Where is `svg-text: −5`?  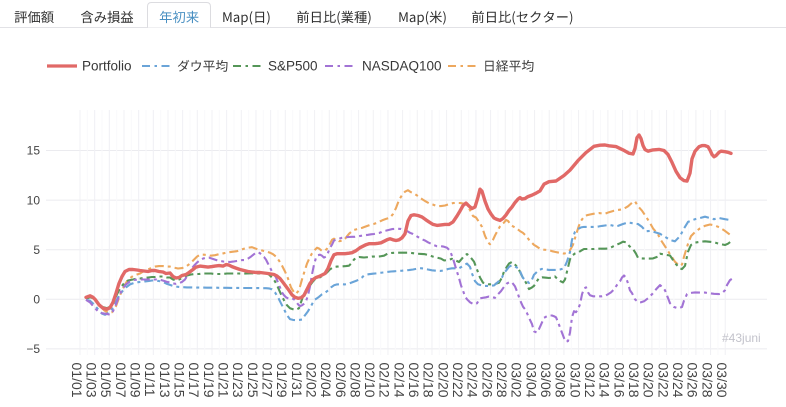
svg-text: −5 is located at coordinates (33, 349).